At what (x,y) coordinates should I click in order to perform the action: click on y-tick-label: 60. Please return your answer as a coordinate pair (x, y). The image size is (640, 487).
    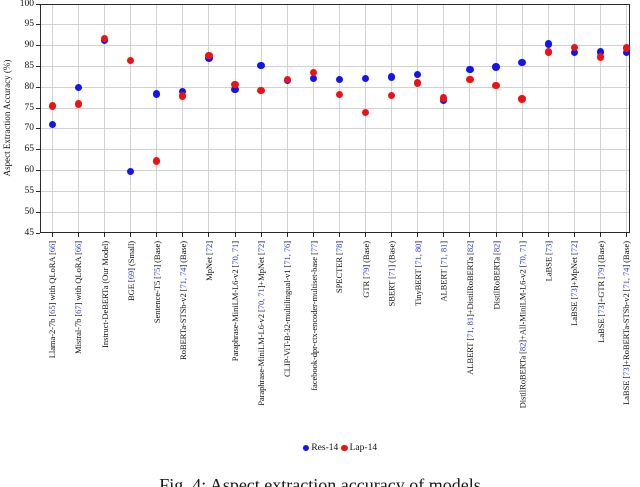
    Looking at the image, I should click on (29, 170).